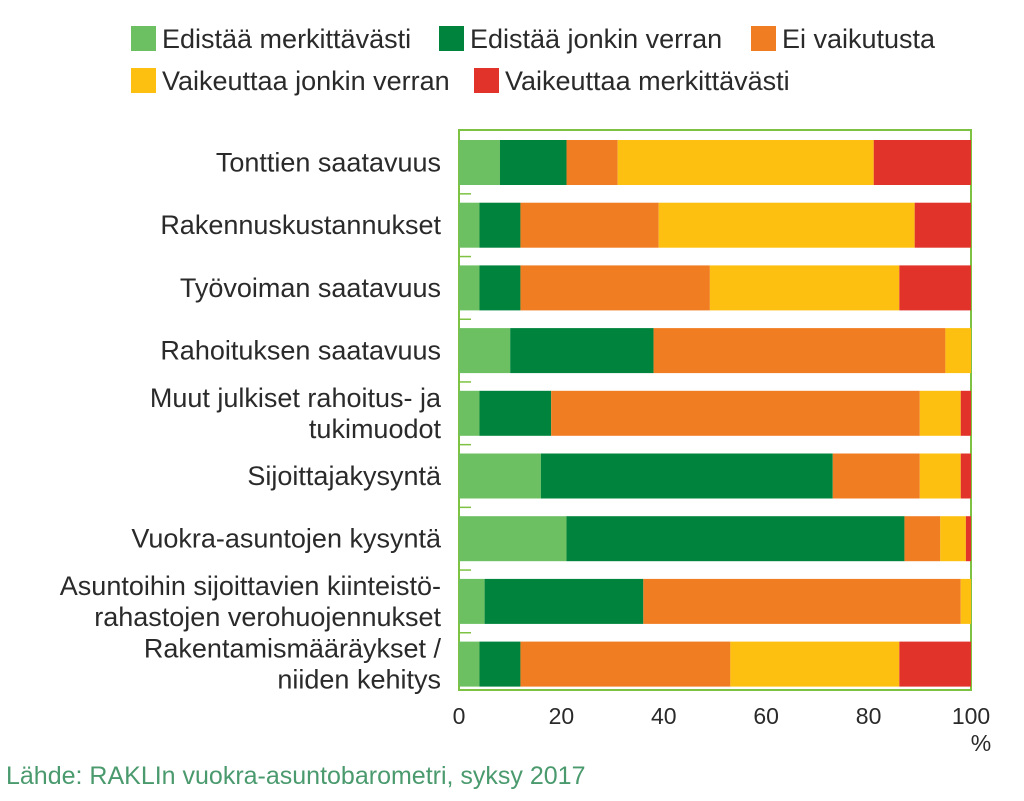  I want to click on bar-segment-r2-s3, so click(589, 225).